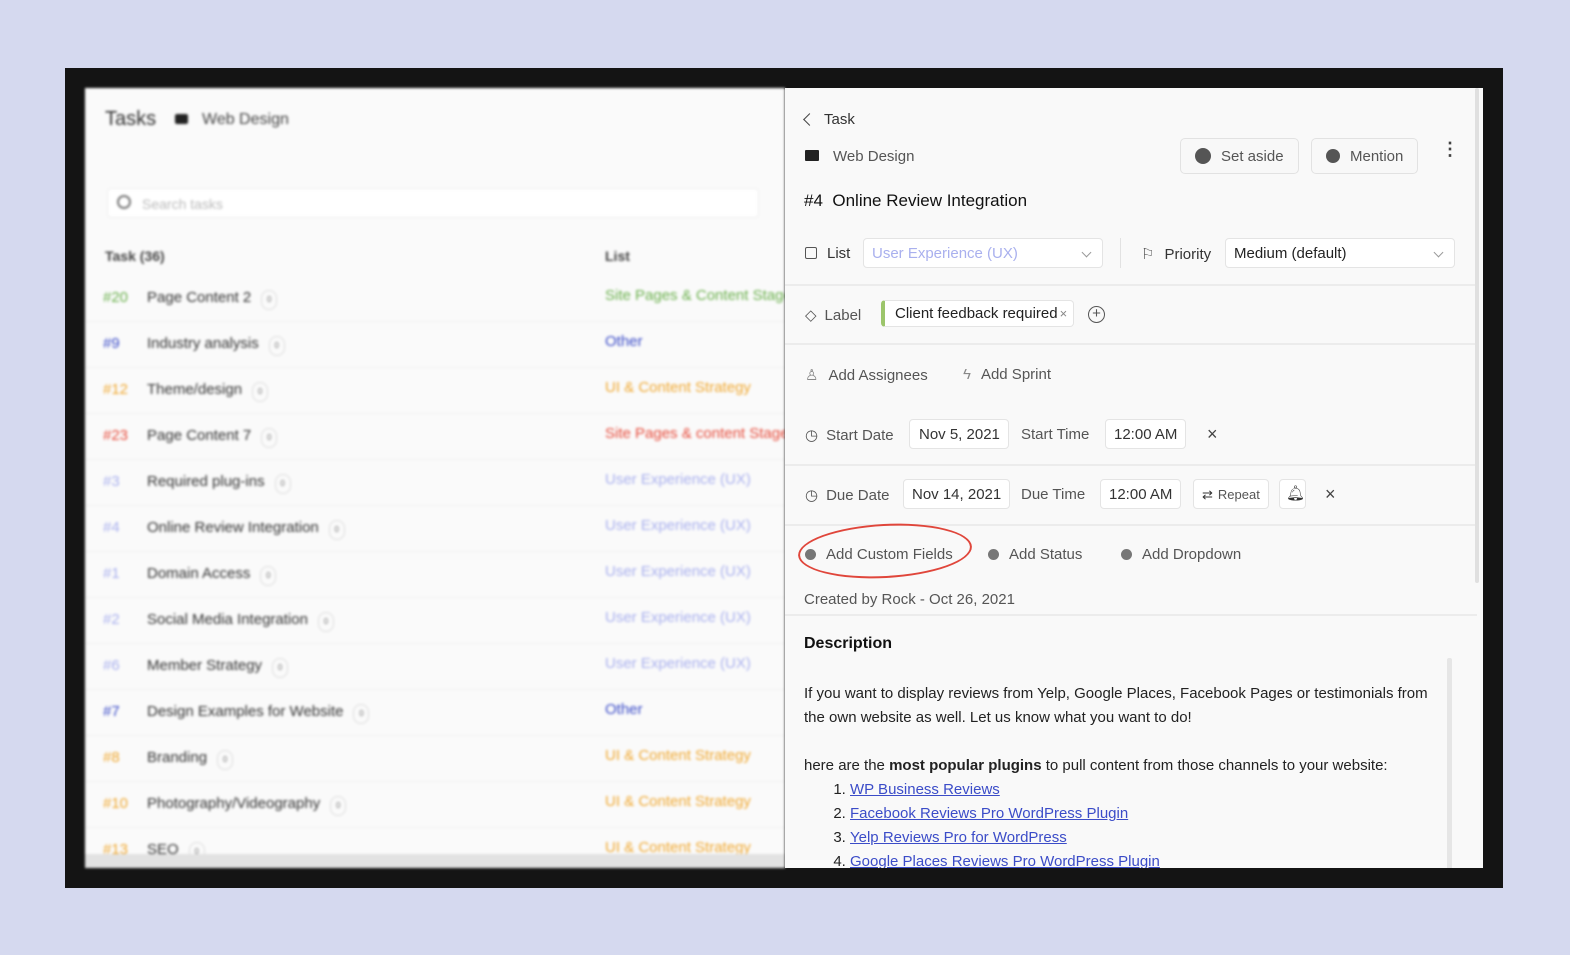 This screenshot has width=1570, height=955. What do you see at coordinates (848, 643) in the screenshot?
I see `description-title: Description` at bounding box center [848, 643].